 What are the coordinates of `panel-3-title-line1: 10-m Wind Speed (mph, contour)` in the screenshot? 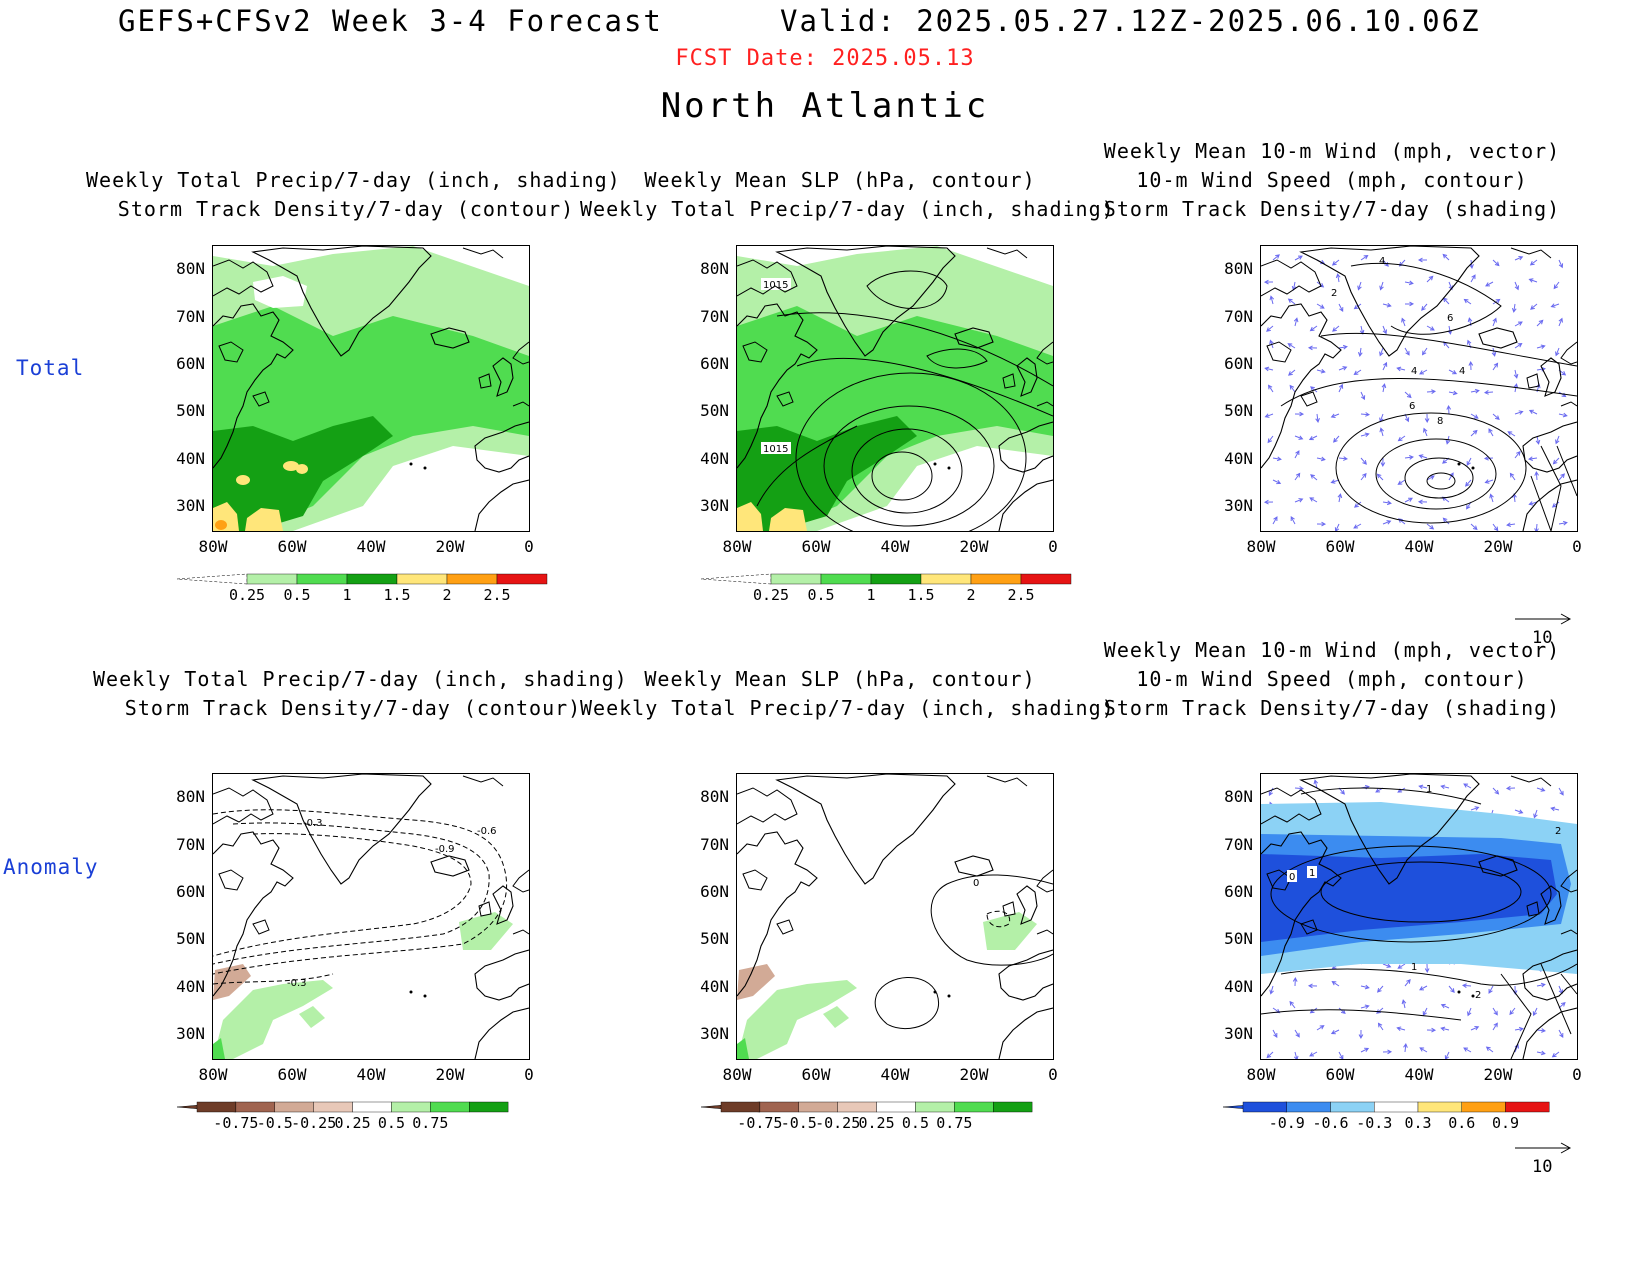 It's located at (1332, 180).